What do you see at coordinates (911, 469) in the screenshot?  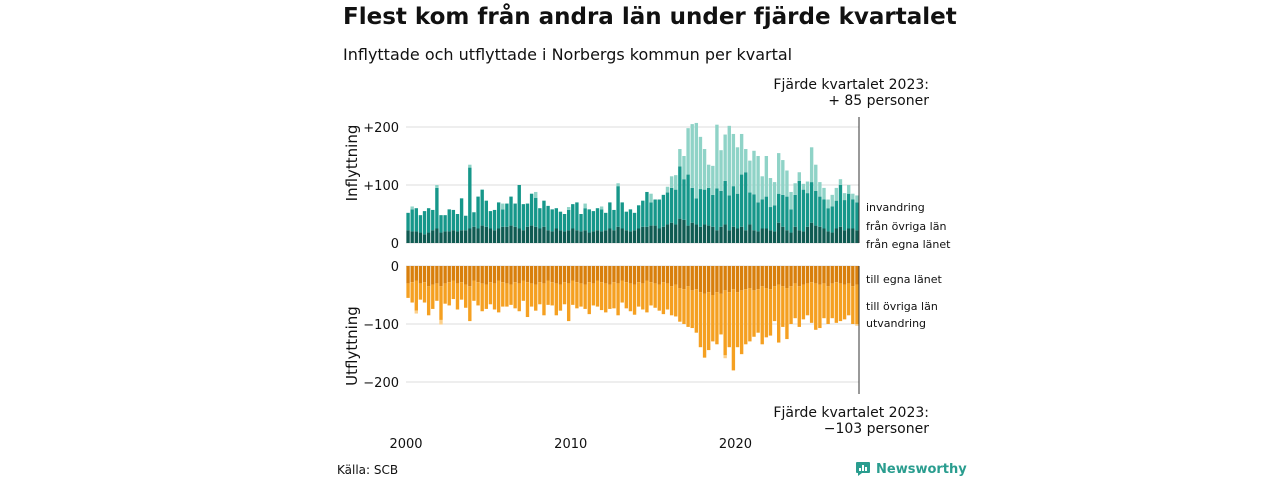 I see `newsworthy-logo: Newsworthy` at bounding box center [911, 469].